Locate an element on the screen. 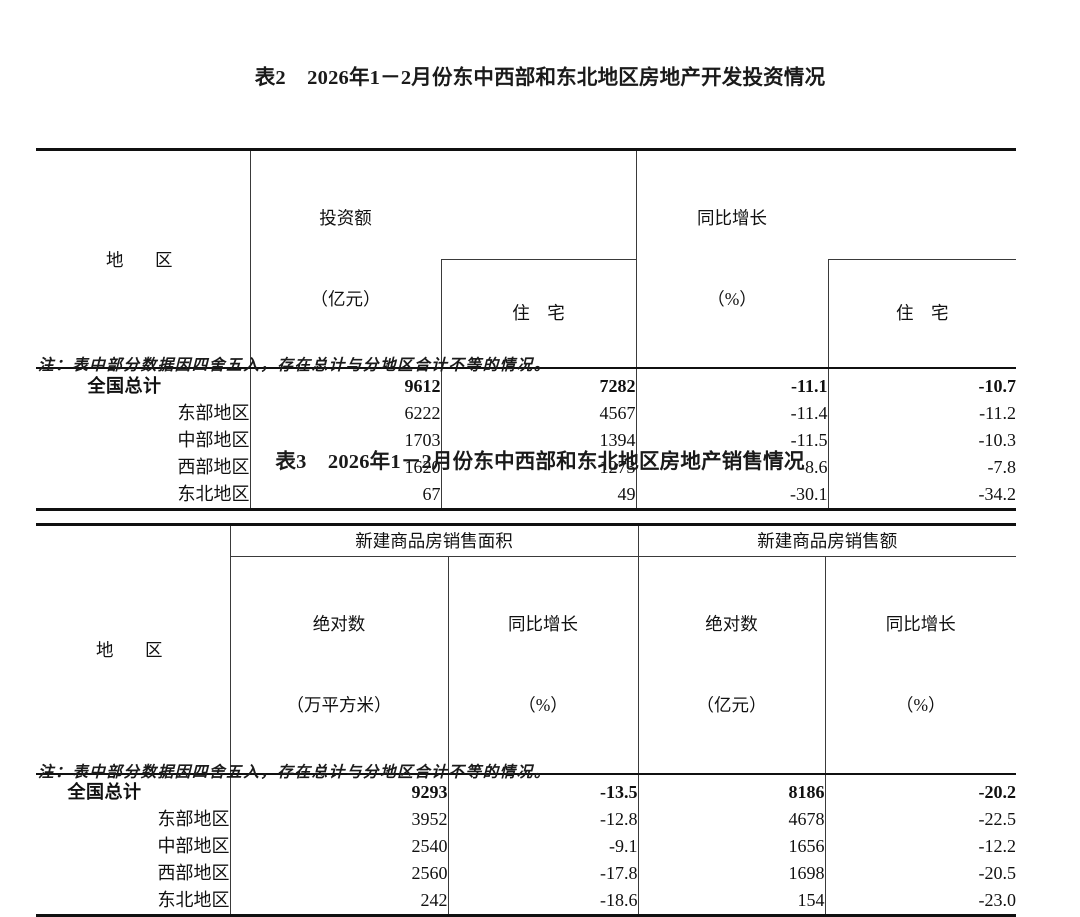 Image resolution: width=1080 pixels, height=917 pixels. table2-bottom-rule is located at coordinates (526, 509).